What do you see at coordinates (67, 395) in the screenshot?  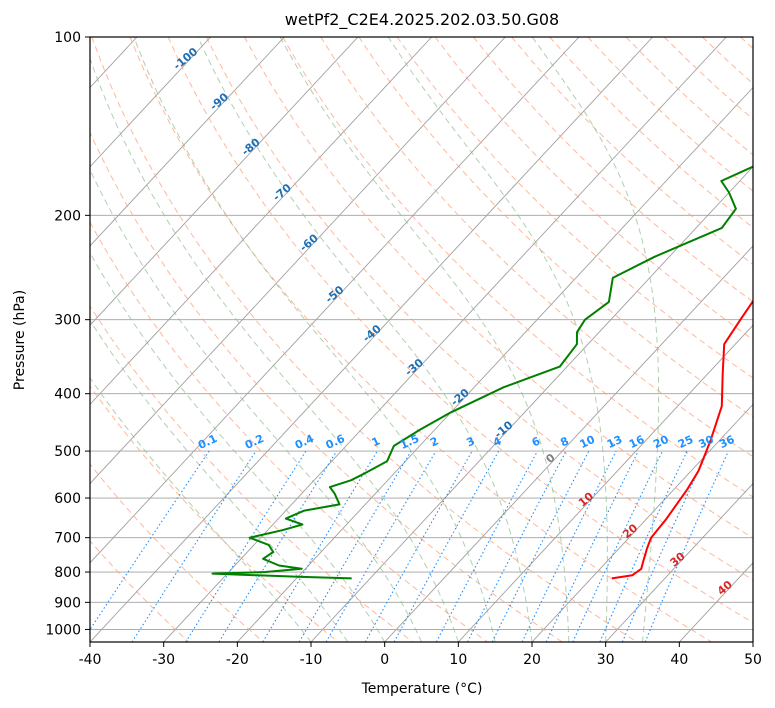 I see `y-tick-label: 400` at bounding box center [67, 395].